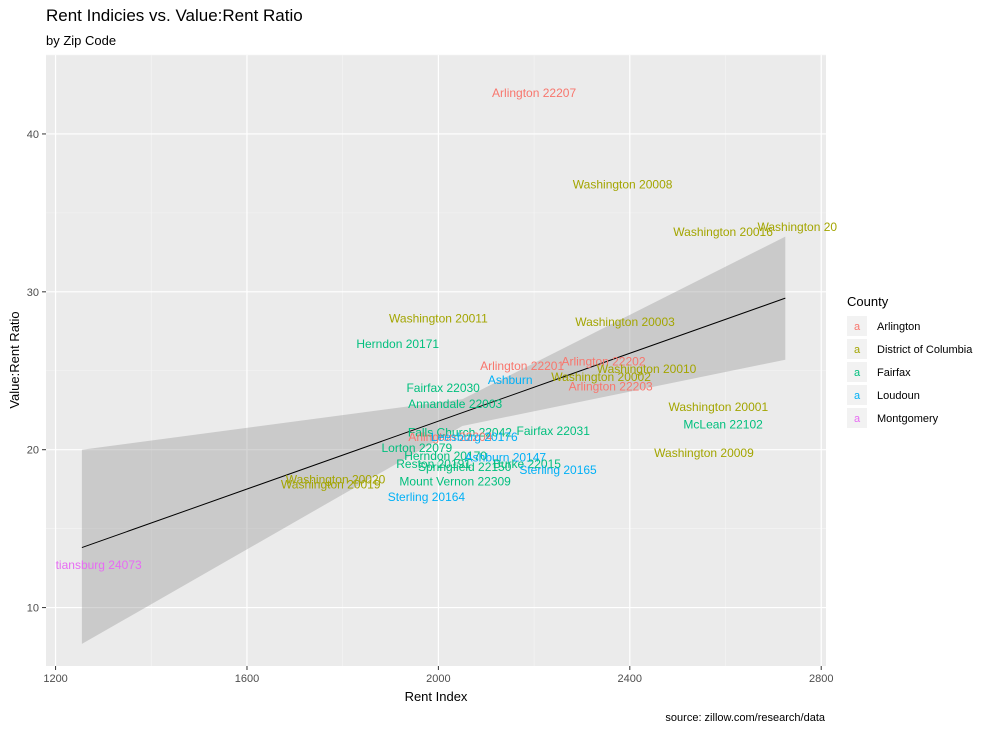  Describe the element at coordinates (443, 388) in the screenshot. I see `point-label: Fairfax 22030` at that location.